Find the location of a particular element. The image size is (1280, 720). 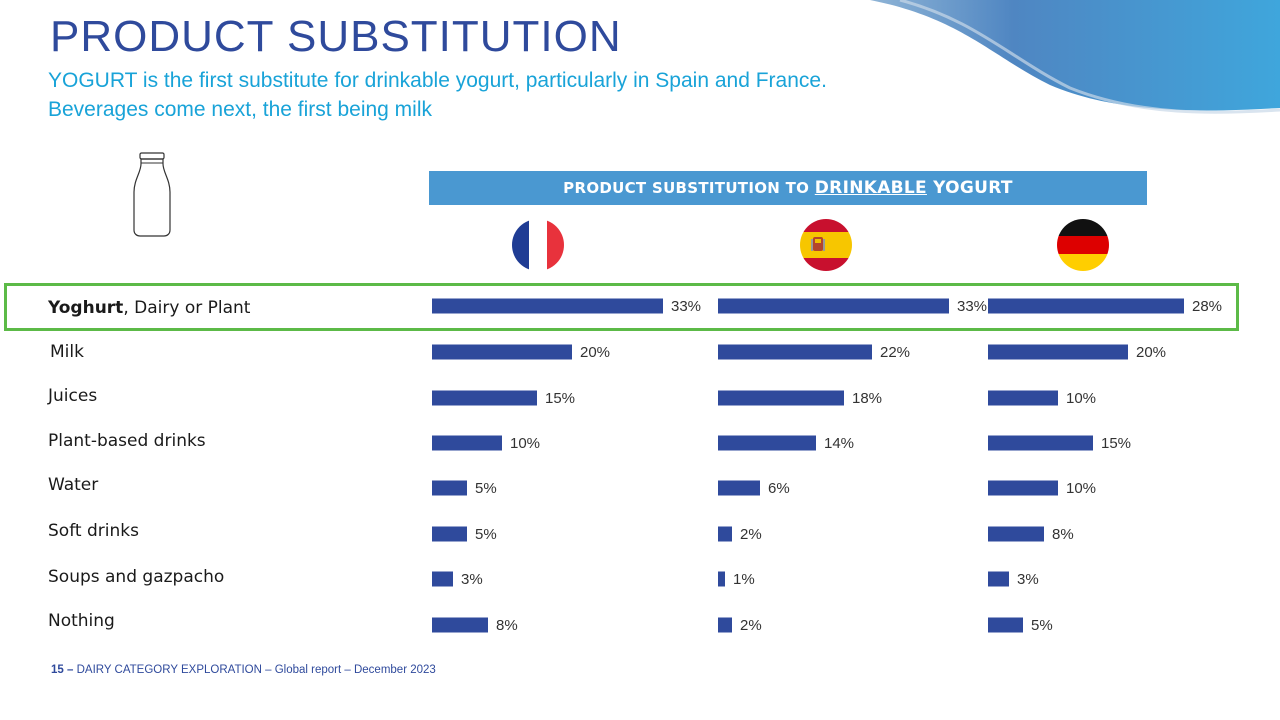

category-label-nothing: Nothing is located at coordinates (81, 621).